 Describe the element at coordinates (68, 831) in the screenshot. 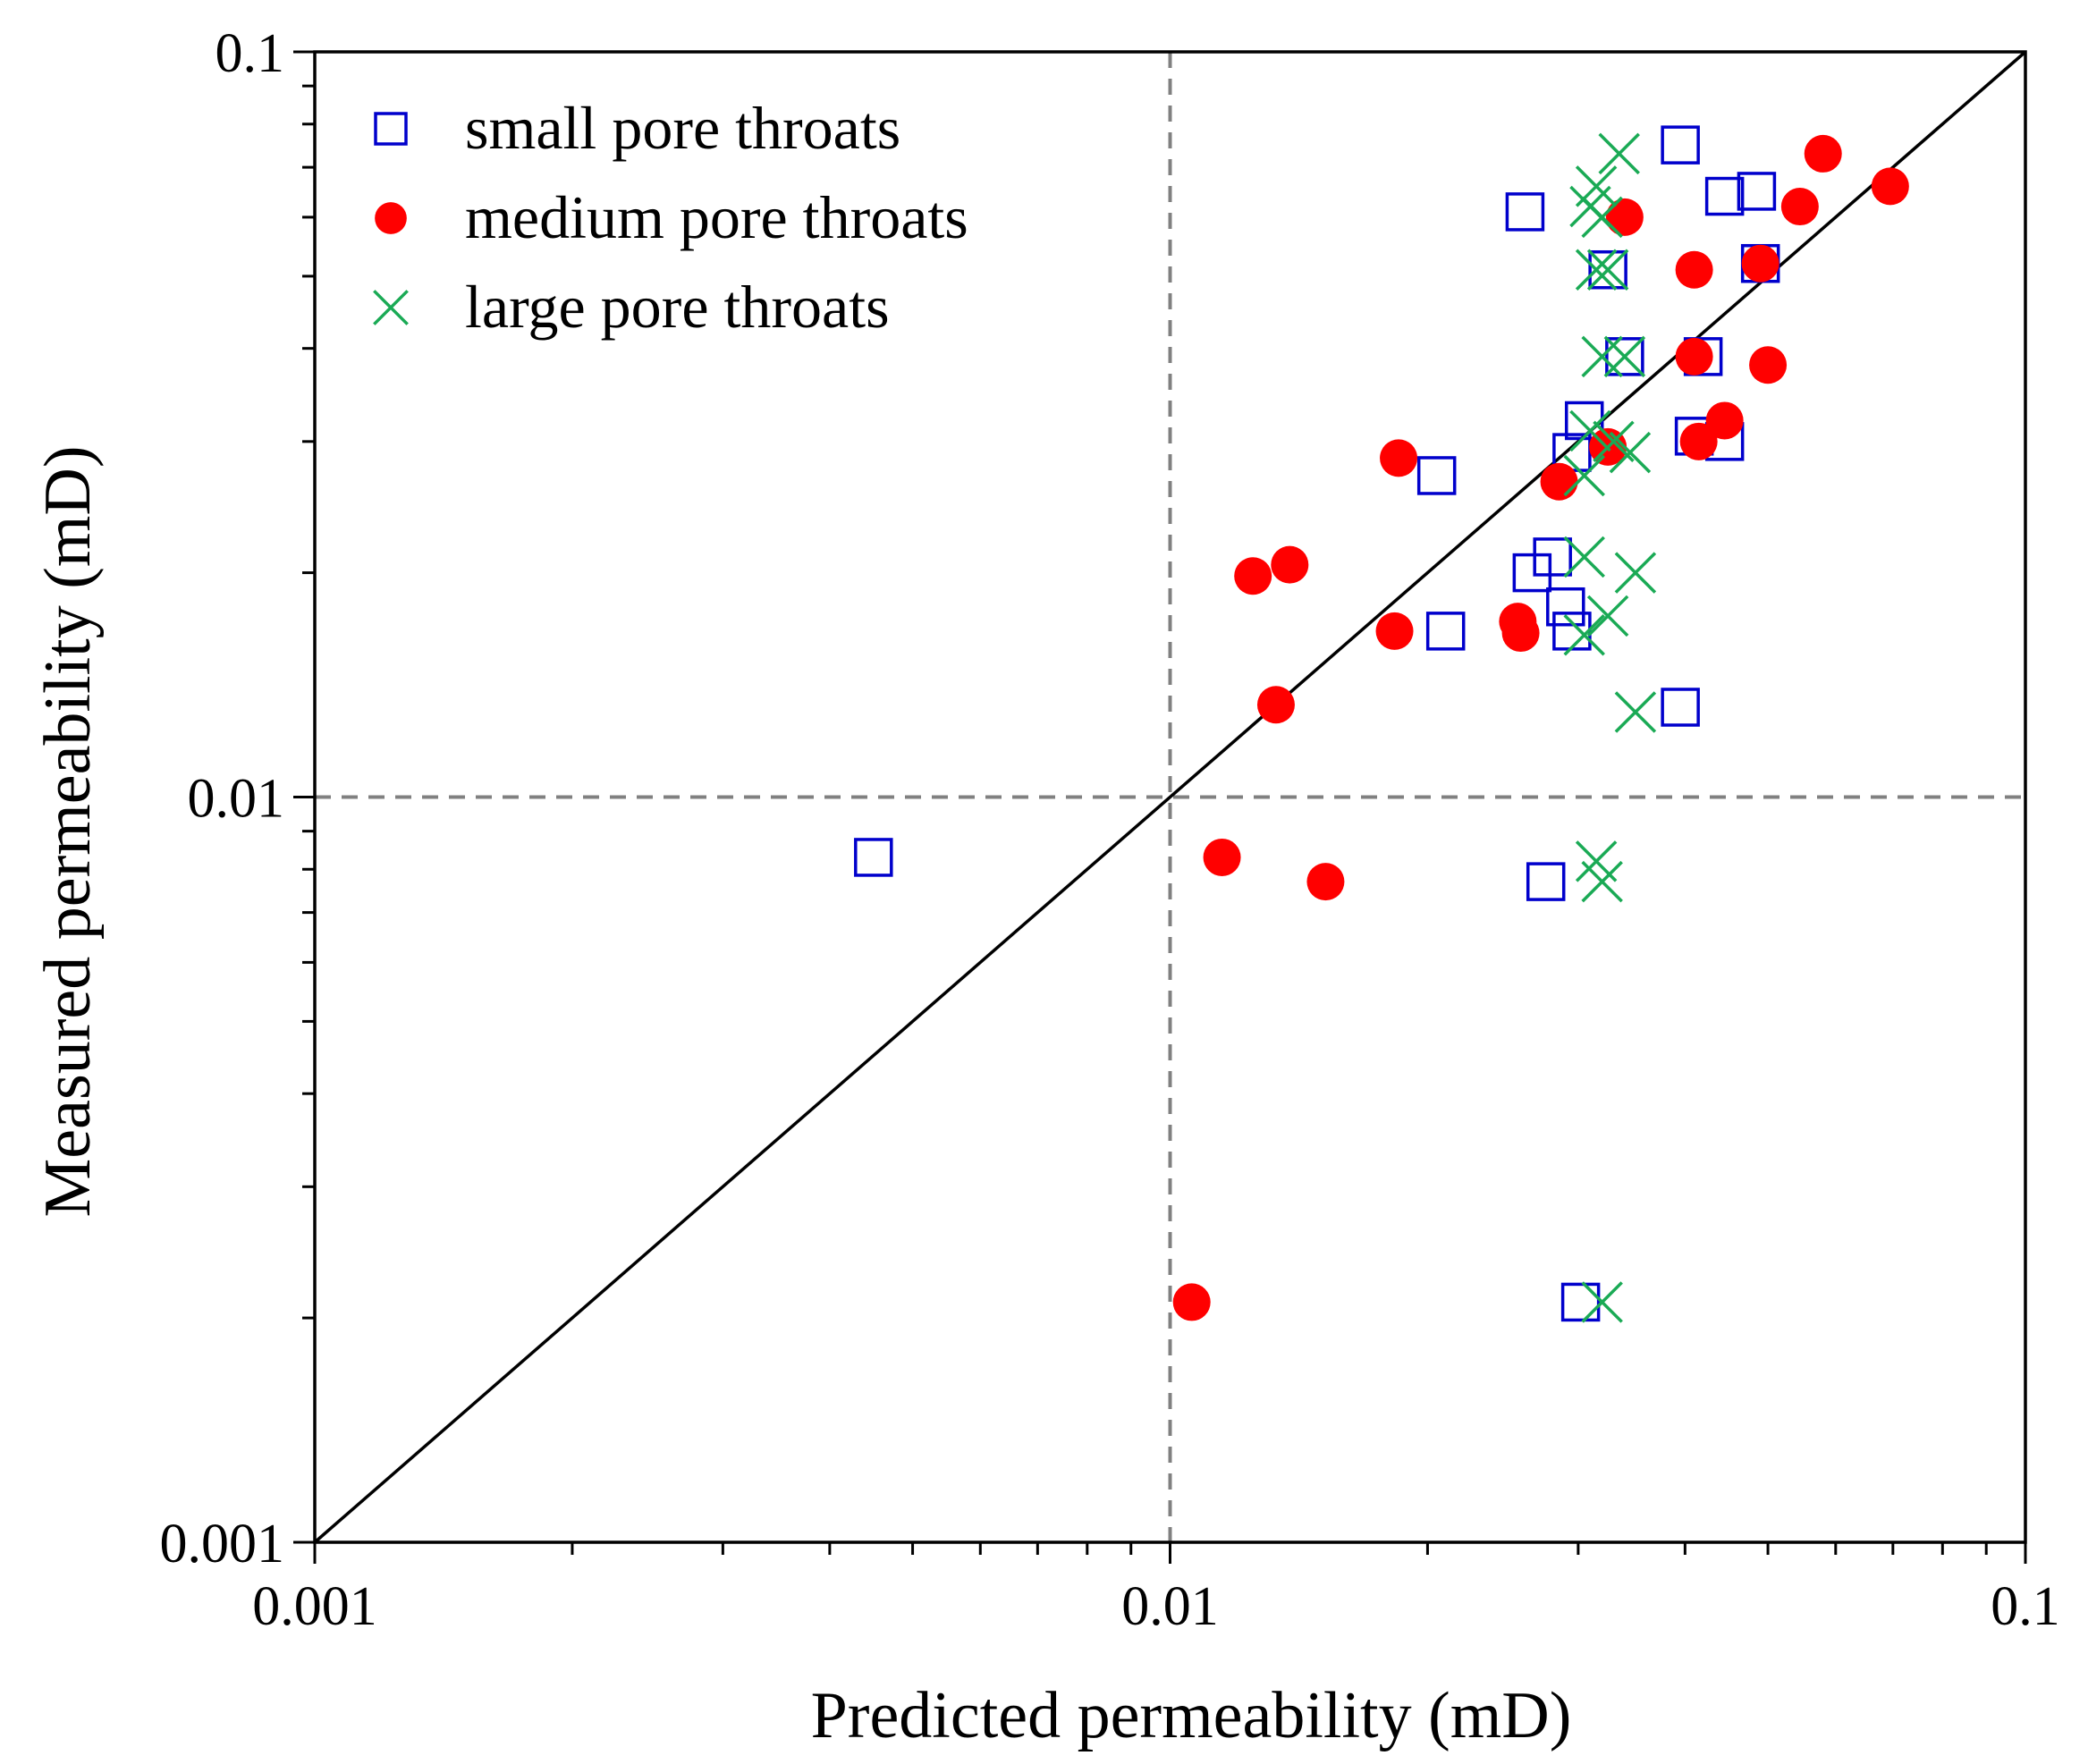

I see `y-axis-title: Measured permeability (mD)` at that location.